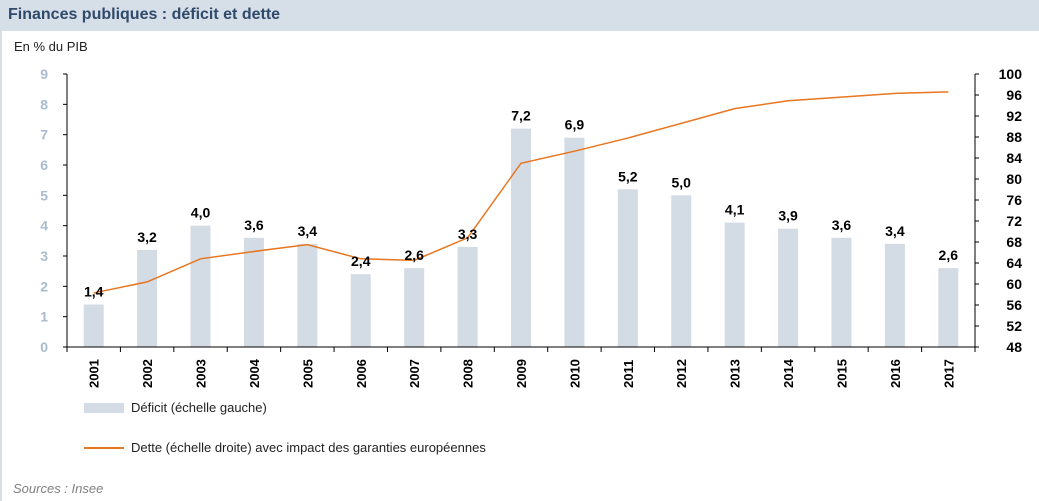  What do you see at coordinates (147, 298) in the screenshot?
I see `bar-2002` at bounding box center [147, 298].